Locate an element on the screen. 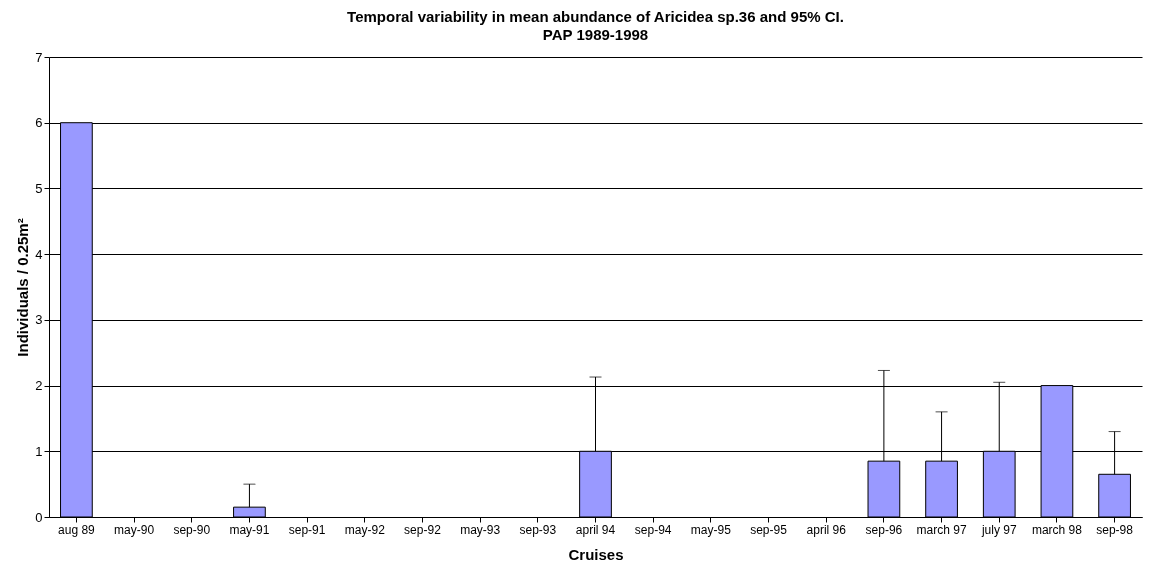 The image size is (1167, 577). x-tick-label: sep-98 is located at coordinates (1115, 529).